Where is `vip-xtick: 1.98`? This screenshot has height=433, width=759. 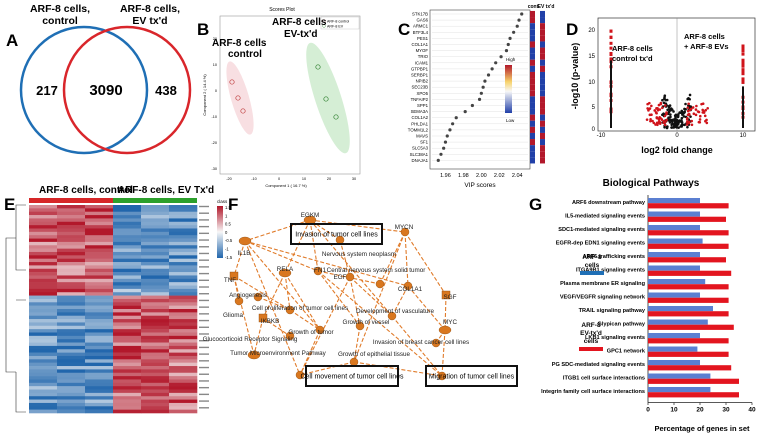 vip-xtick: 1.98 is located at coordinates (463, 176).